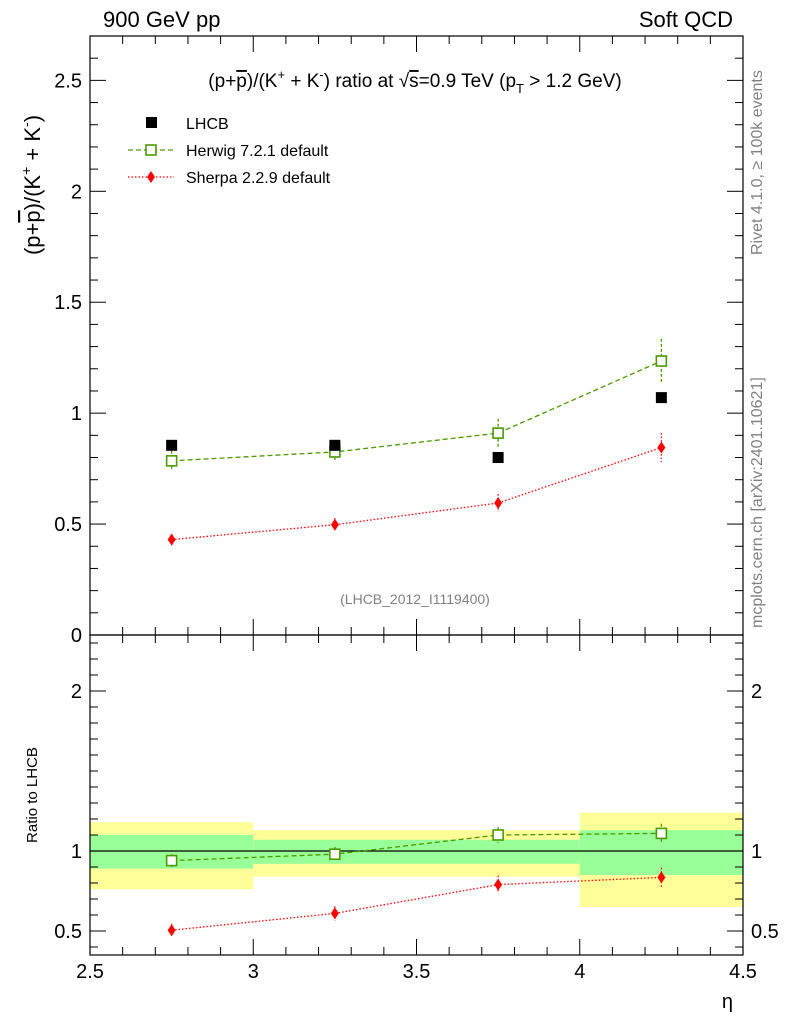  Describe the element at coordinates (151, 177) in the screenshot. I see `legend-sherpa-marker` at that location.